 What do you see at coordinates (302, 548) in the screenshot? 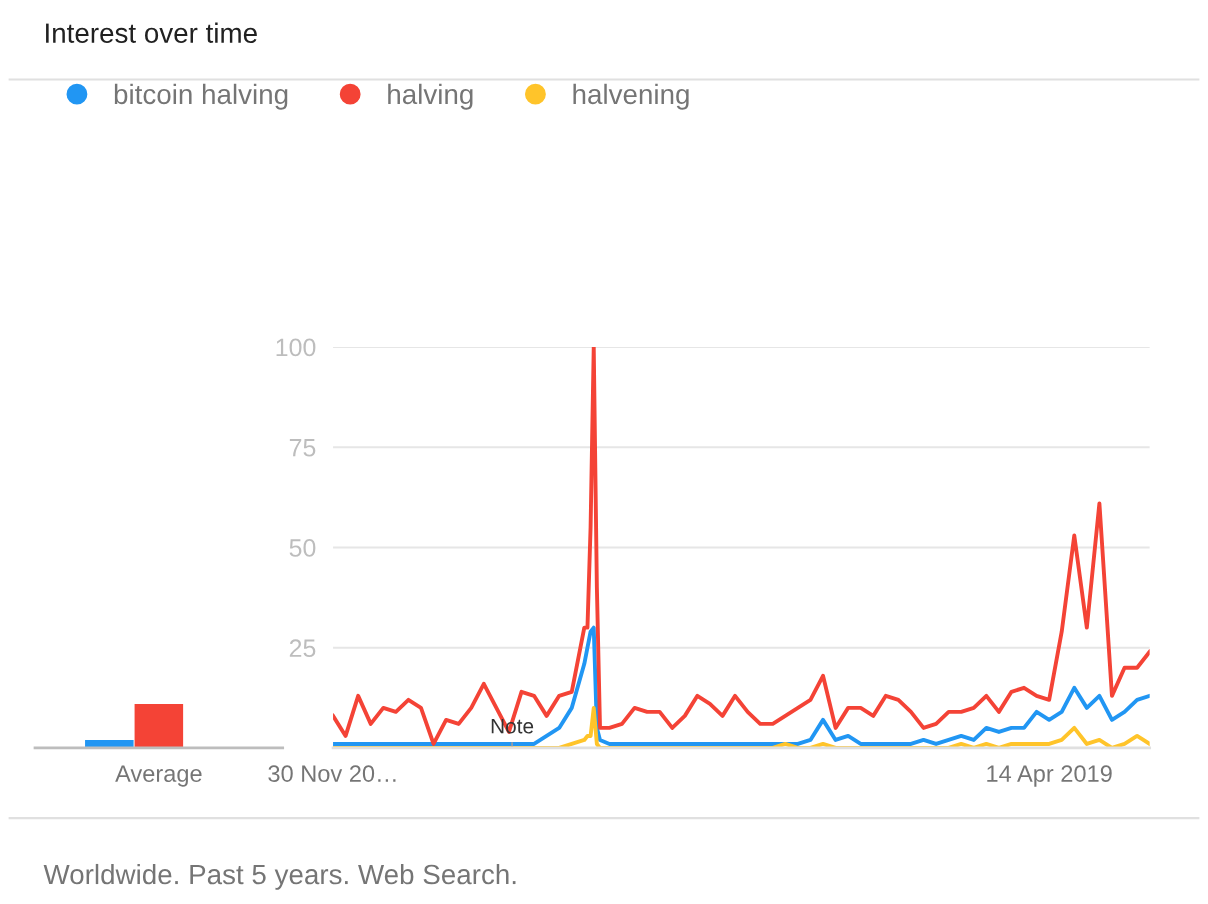
I see `y-tick-label: 50` at bounding box center [302, 548].